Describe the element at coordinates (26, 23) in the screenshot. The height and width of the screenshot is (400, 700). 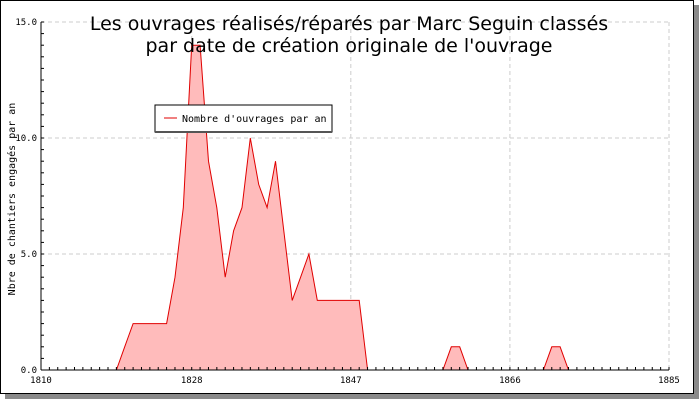
I see `y-tick-label: 15.0` at that location.